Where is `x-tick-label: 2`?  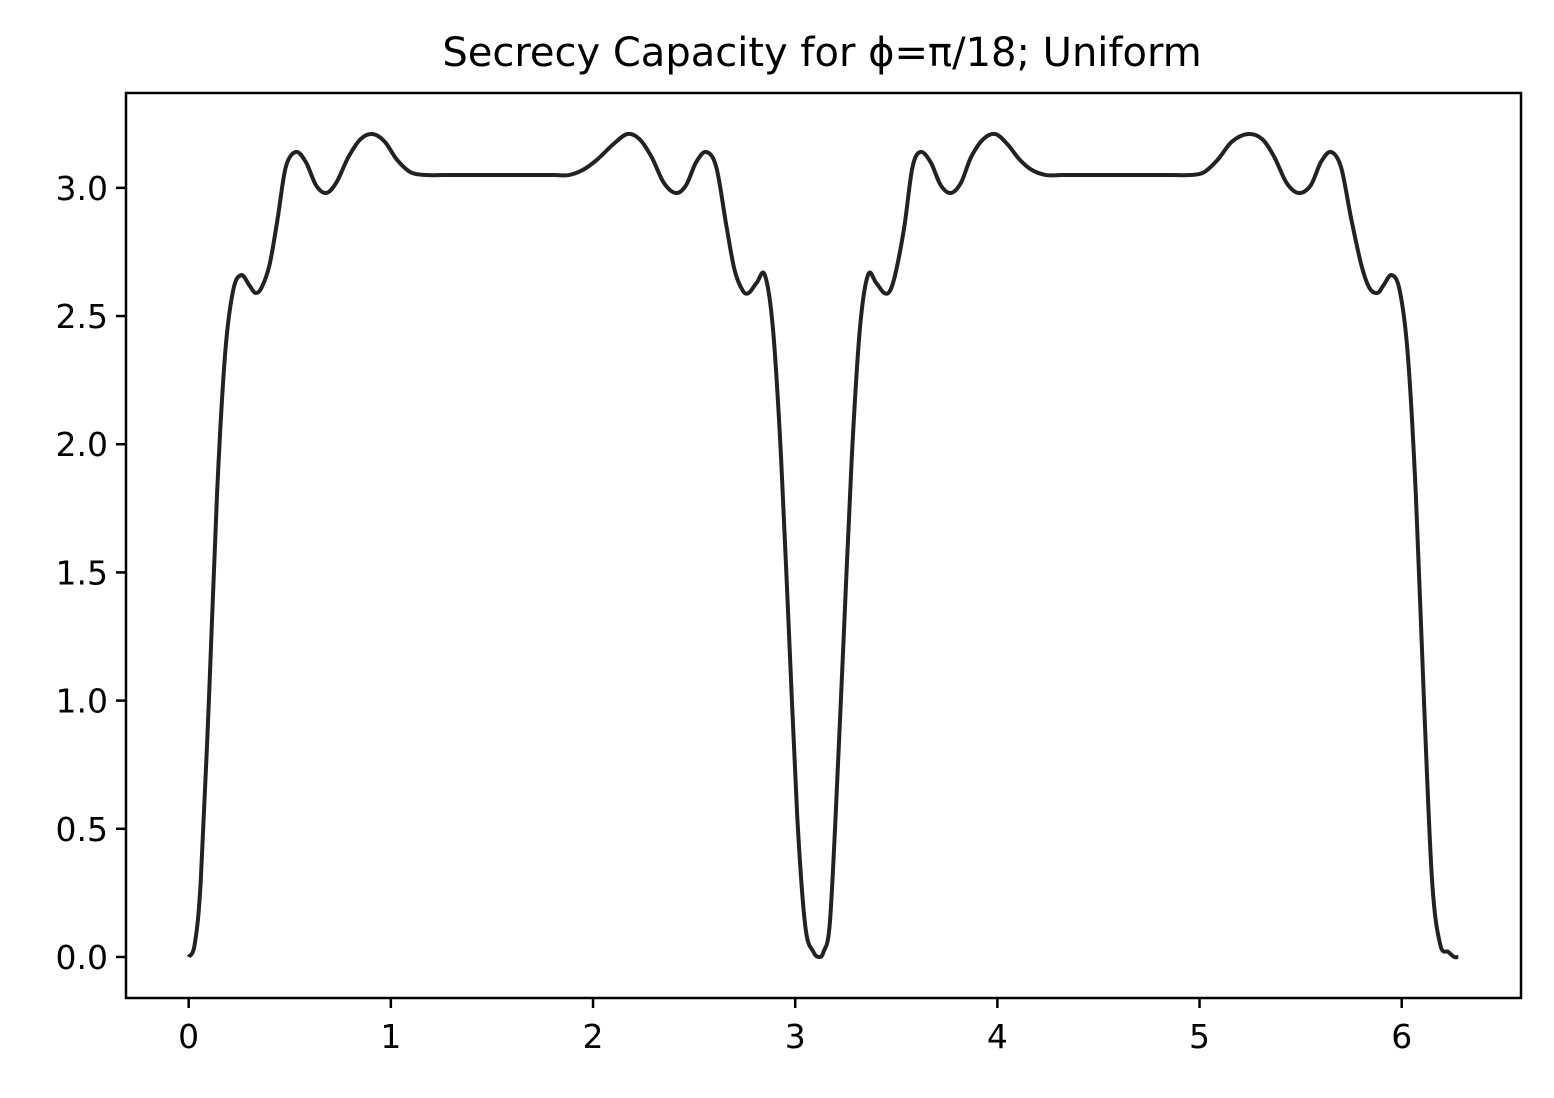
x-tick-label: 2 is located at coordinates (593, 1036).